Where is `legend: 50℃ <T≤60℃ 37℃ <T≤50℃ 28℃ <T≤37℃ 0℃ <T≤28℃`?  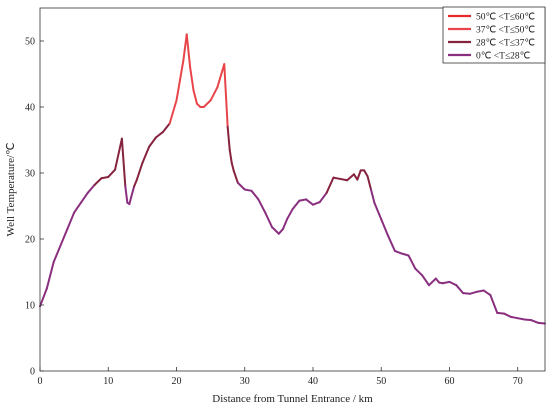 legend: 50℃ <T≤60℃ 37℃ <T≤50℃ 28℃ <T≤37℃ 0℃ <T≤28℃ is located at coordinates (494, 35).